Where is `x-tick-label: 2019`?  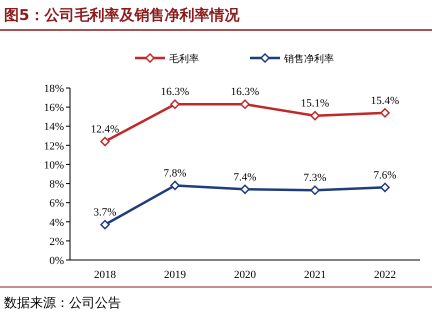 x-tick-label: 2019 is located at coordinates (175, 275).